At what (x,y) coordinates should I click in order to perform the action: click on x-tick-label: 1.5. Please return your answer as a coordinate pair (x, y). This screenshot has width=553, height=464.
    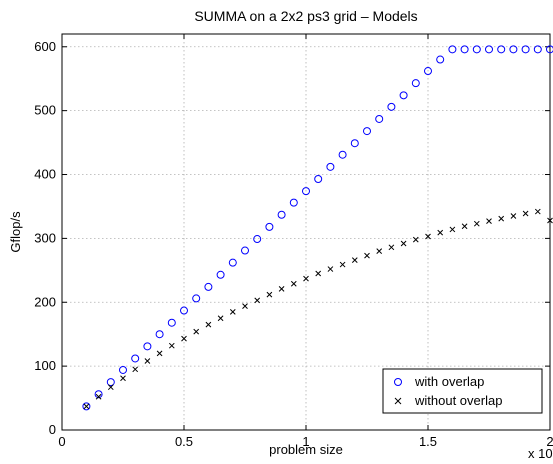
    Looking at the image, I should click on (428, 441).